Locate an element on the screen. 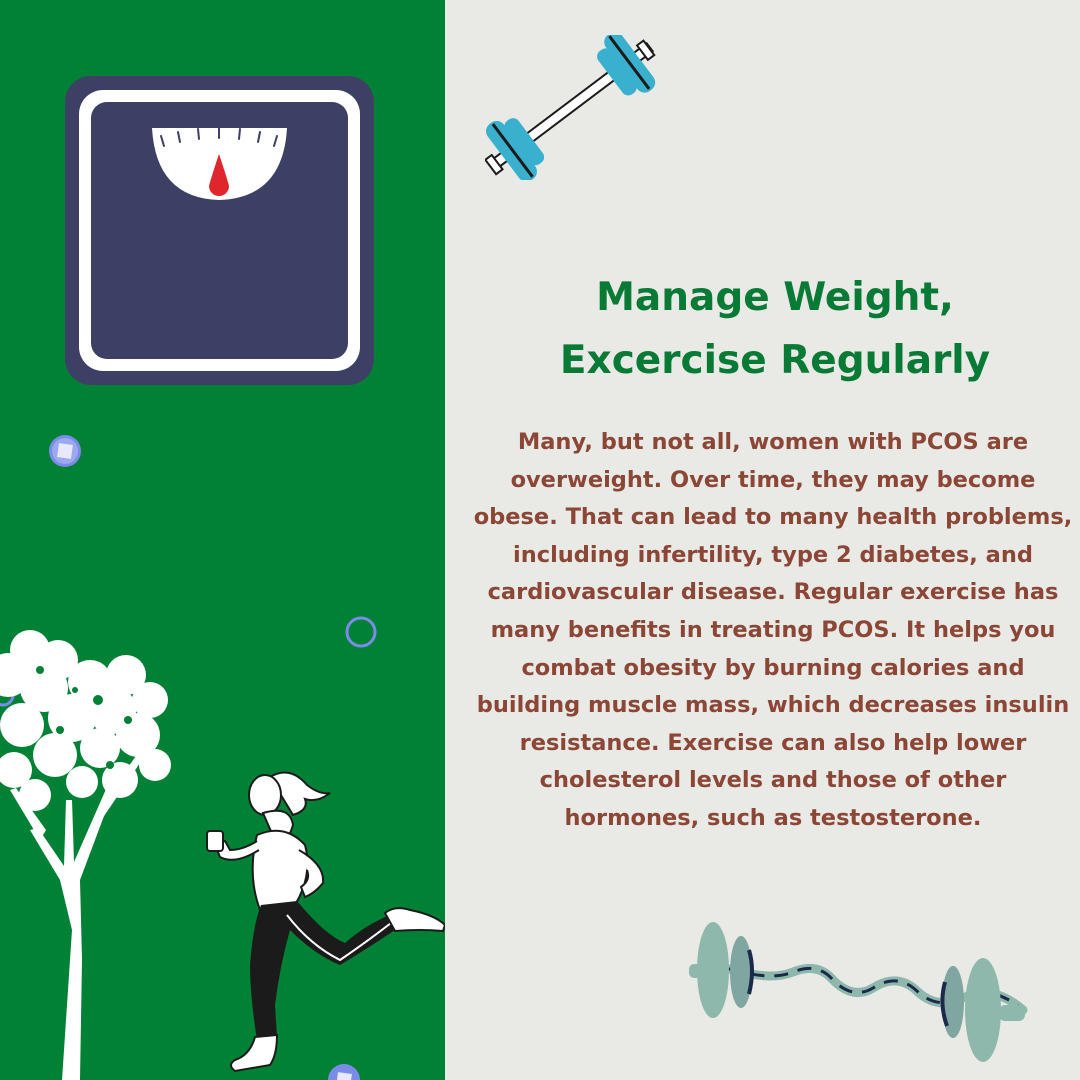  tree-icon is located at coordinates (85, 855).